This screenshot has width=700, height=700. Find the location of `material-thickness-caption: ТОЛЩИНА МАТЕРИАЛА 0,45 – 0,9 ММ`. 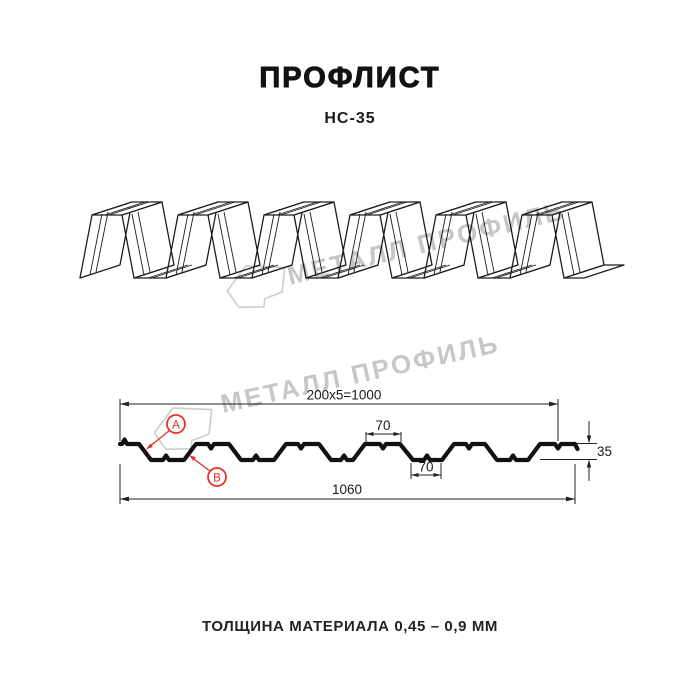

material-thickness-caption: ТОЛЩИНА МАТЕРИАЛА 0,45 – 0,9 ММ is located at coordinates (350, 626).